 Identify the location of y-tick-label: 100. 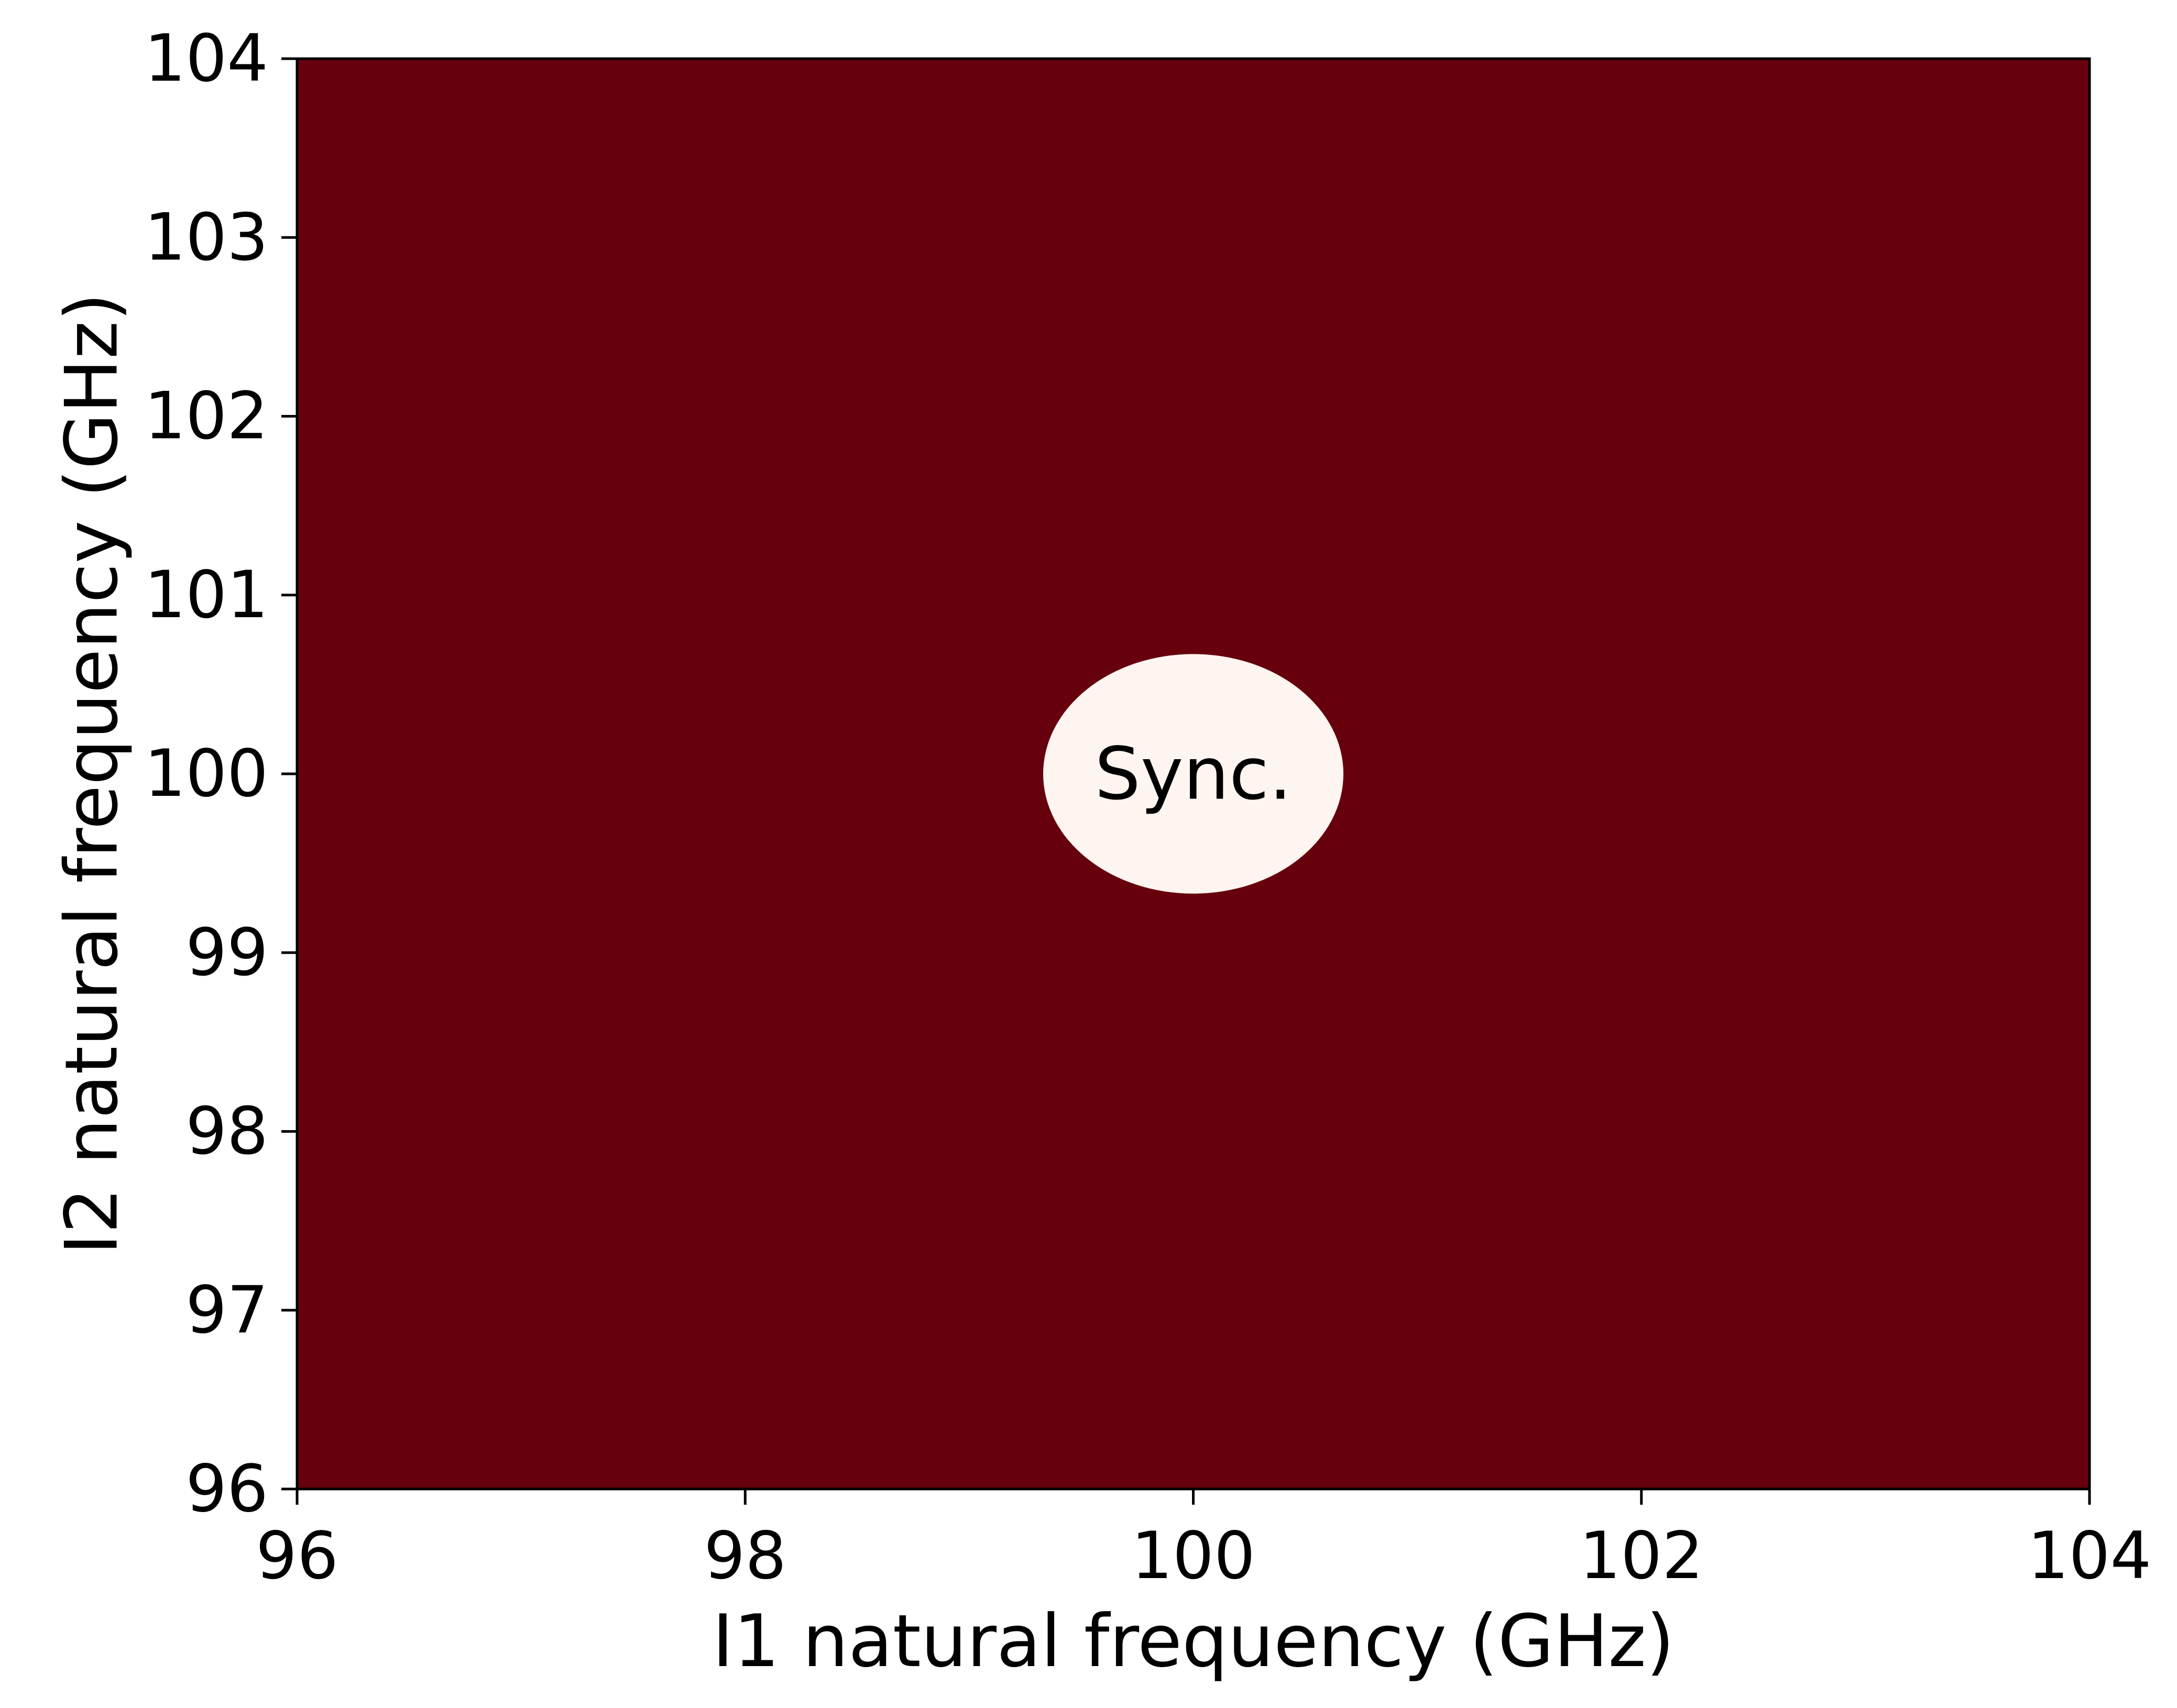
(206, 774).